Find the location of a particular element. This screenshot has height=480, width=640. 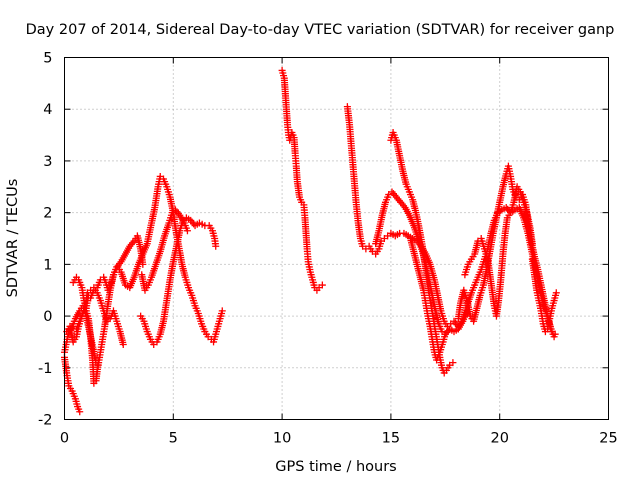

y-tick-label: 4 is located at coordinates (47, 110).